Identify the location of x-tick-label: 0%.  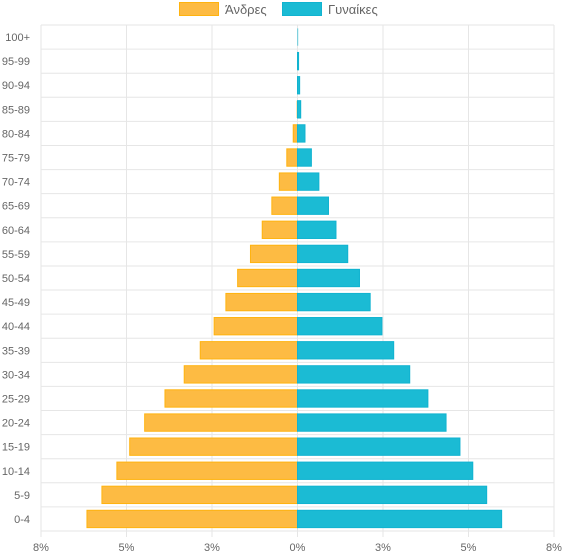
(298, 548).